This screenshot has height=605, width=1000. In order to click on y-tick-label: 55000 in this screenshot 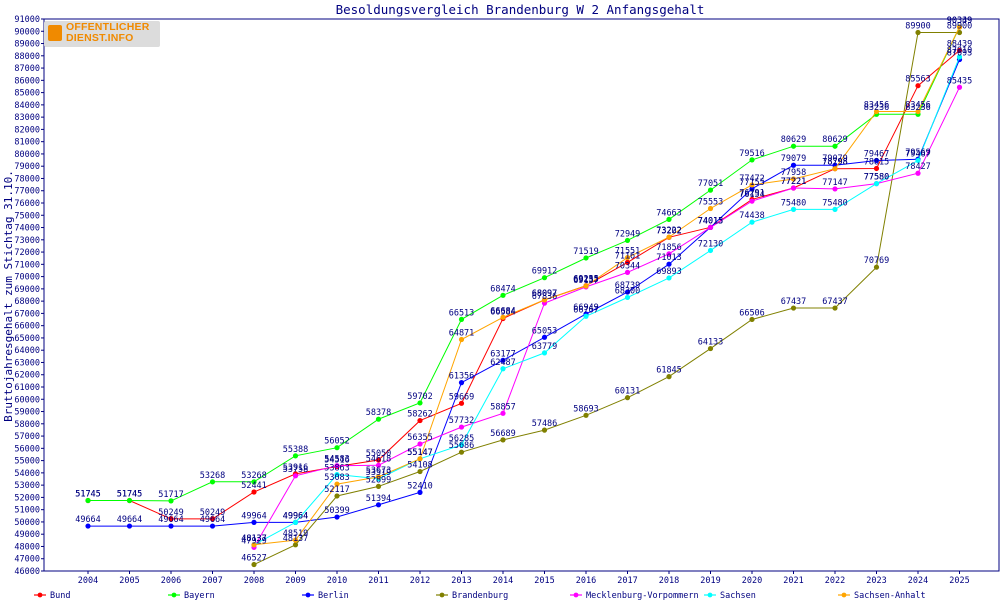, I will do `click(27, 462)`.